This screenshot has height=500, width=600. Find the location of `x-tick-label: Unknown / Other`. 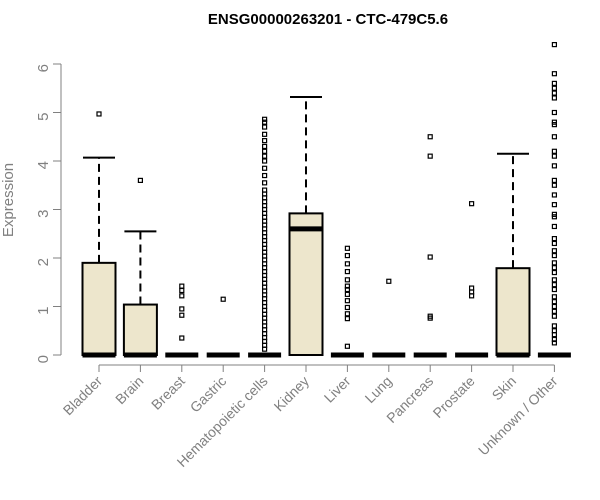

x-tick-label: Unknown / Other is located at coordinates (518, 416).